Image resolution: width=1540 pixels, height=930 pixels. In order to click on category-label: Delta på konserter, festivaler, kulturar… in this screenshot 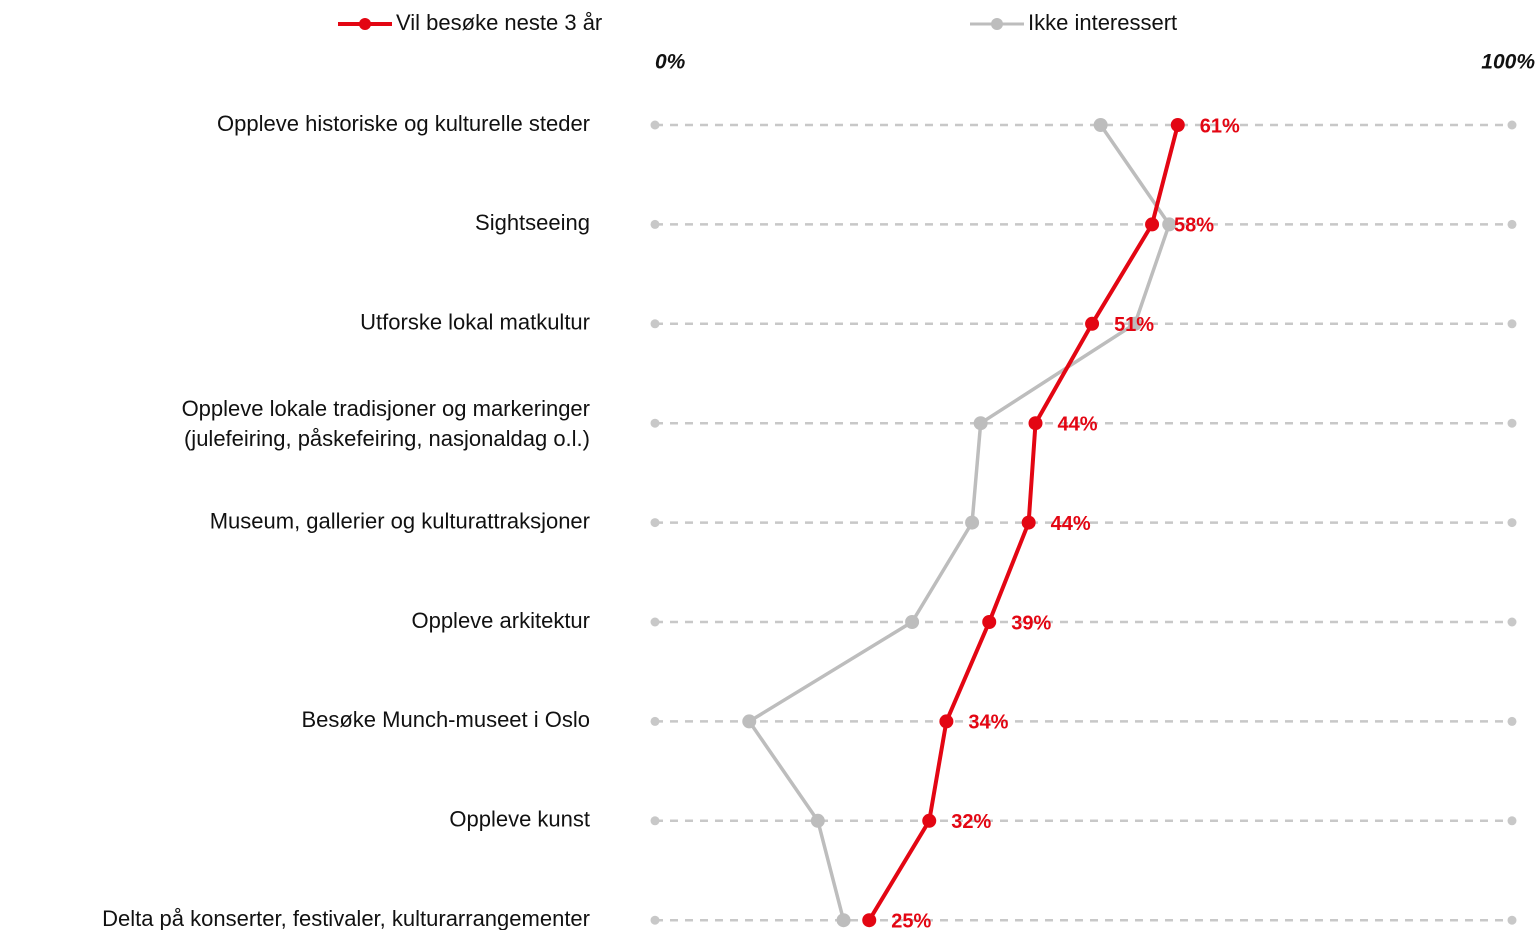, I will do `click(346, 918)`.